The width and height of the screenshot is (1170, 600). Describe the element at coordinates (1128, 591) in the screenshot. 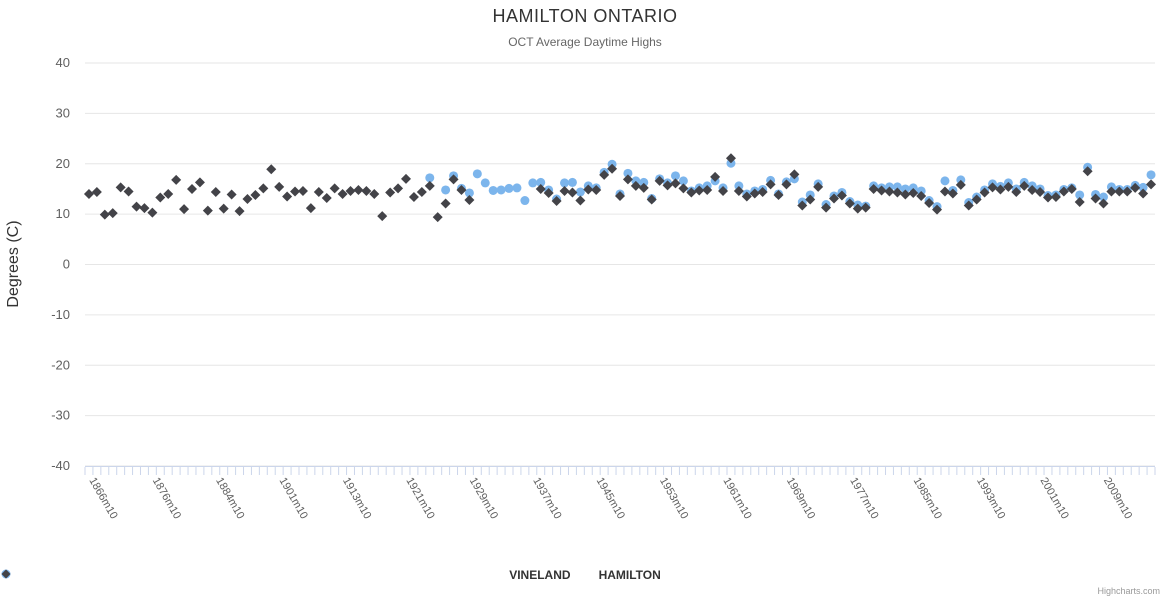

I see `highcharts-credit-link: Highcharts.com` at that location.